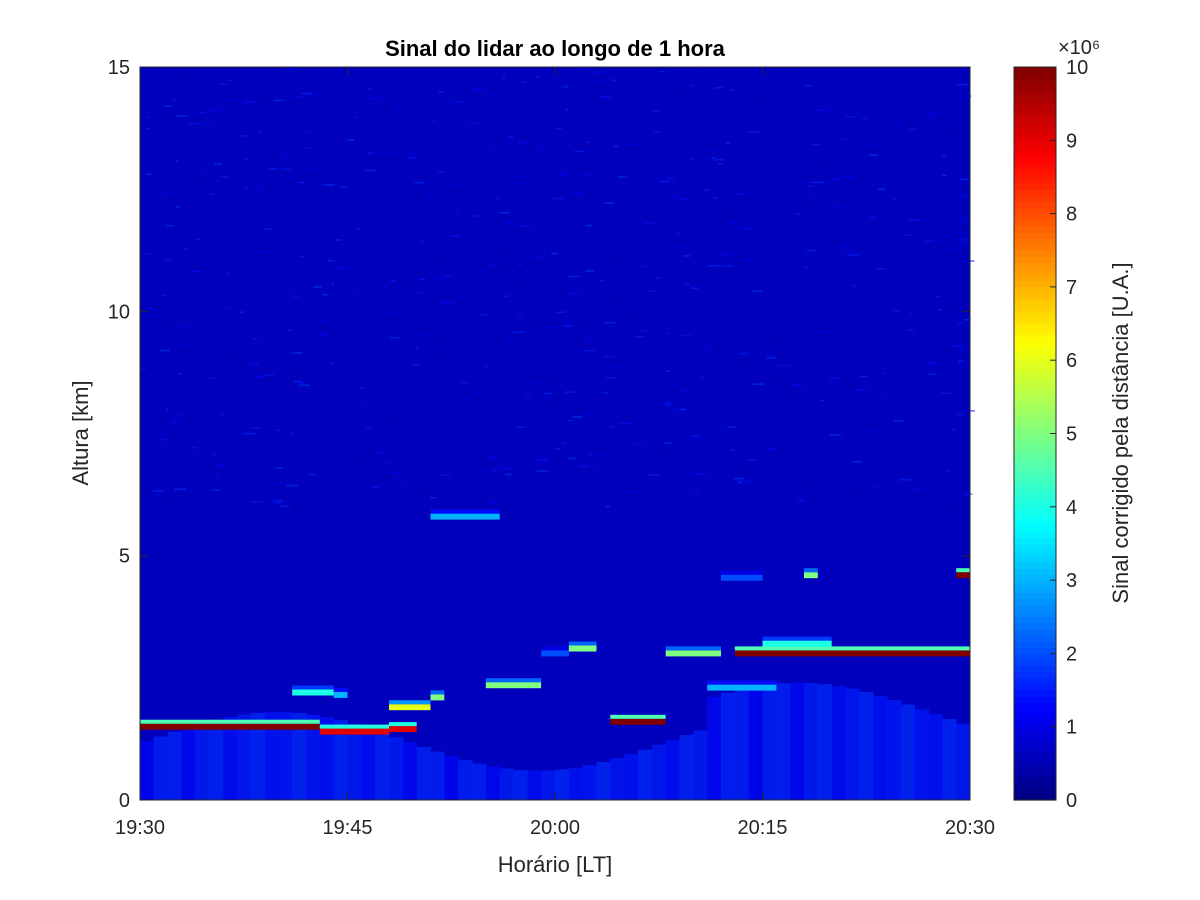 This screenshot has width=1200, height=900. Describe the element at coordinates (811, 570) in the screenshot. I see `cloud-layer-halo` at that location.